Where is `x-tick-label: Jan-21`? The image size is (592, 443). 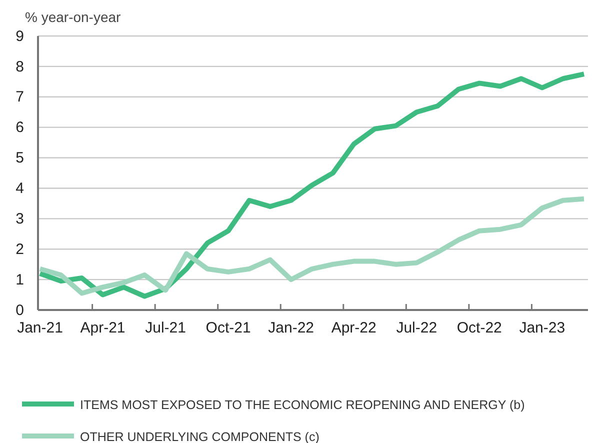
x-tick-label: Jan-21 is located at coordinates (40, 328).